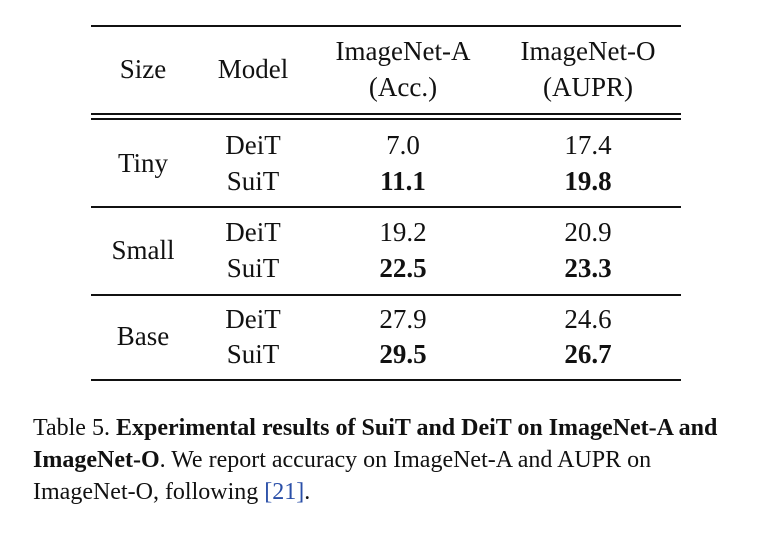 This screenshot has width=765, height=534. I want to click on imagenet-o-cell: 24.6, so click(588, 319).